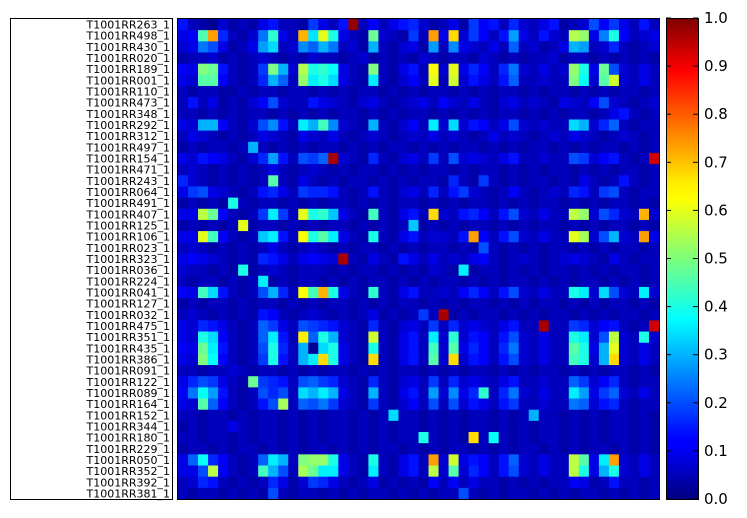 The width and height of the screenshot is (747, 518). What do you see at coordinates (128, 438) in the screenshot?
I see `row-label: T1001RR180_1` at bounding box center [128, 438].